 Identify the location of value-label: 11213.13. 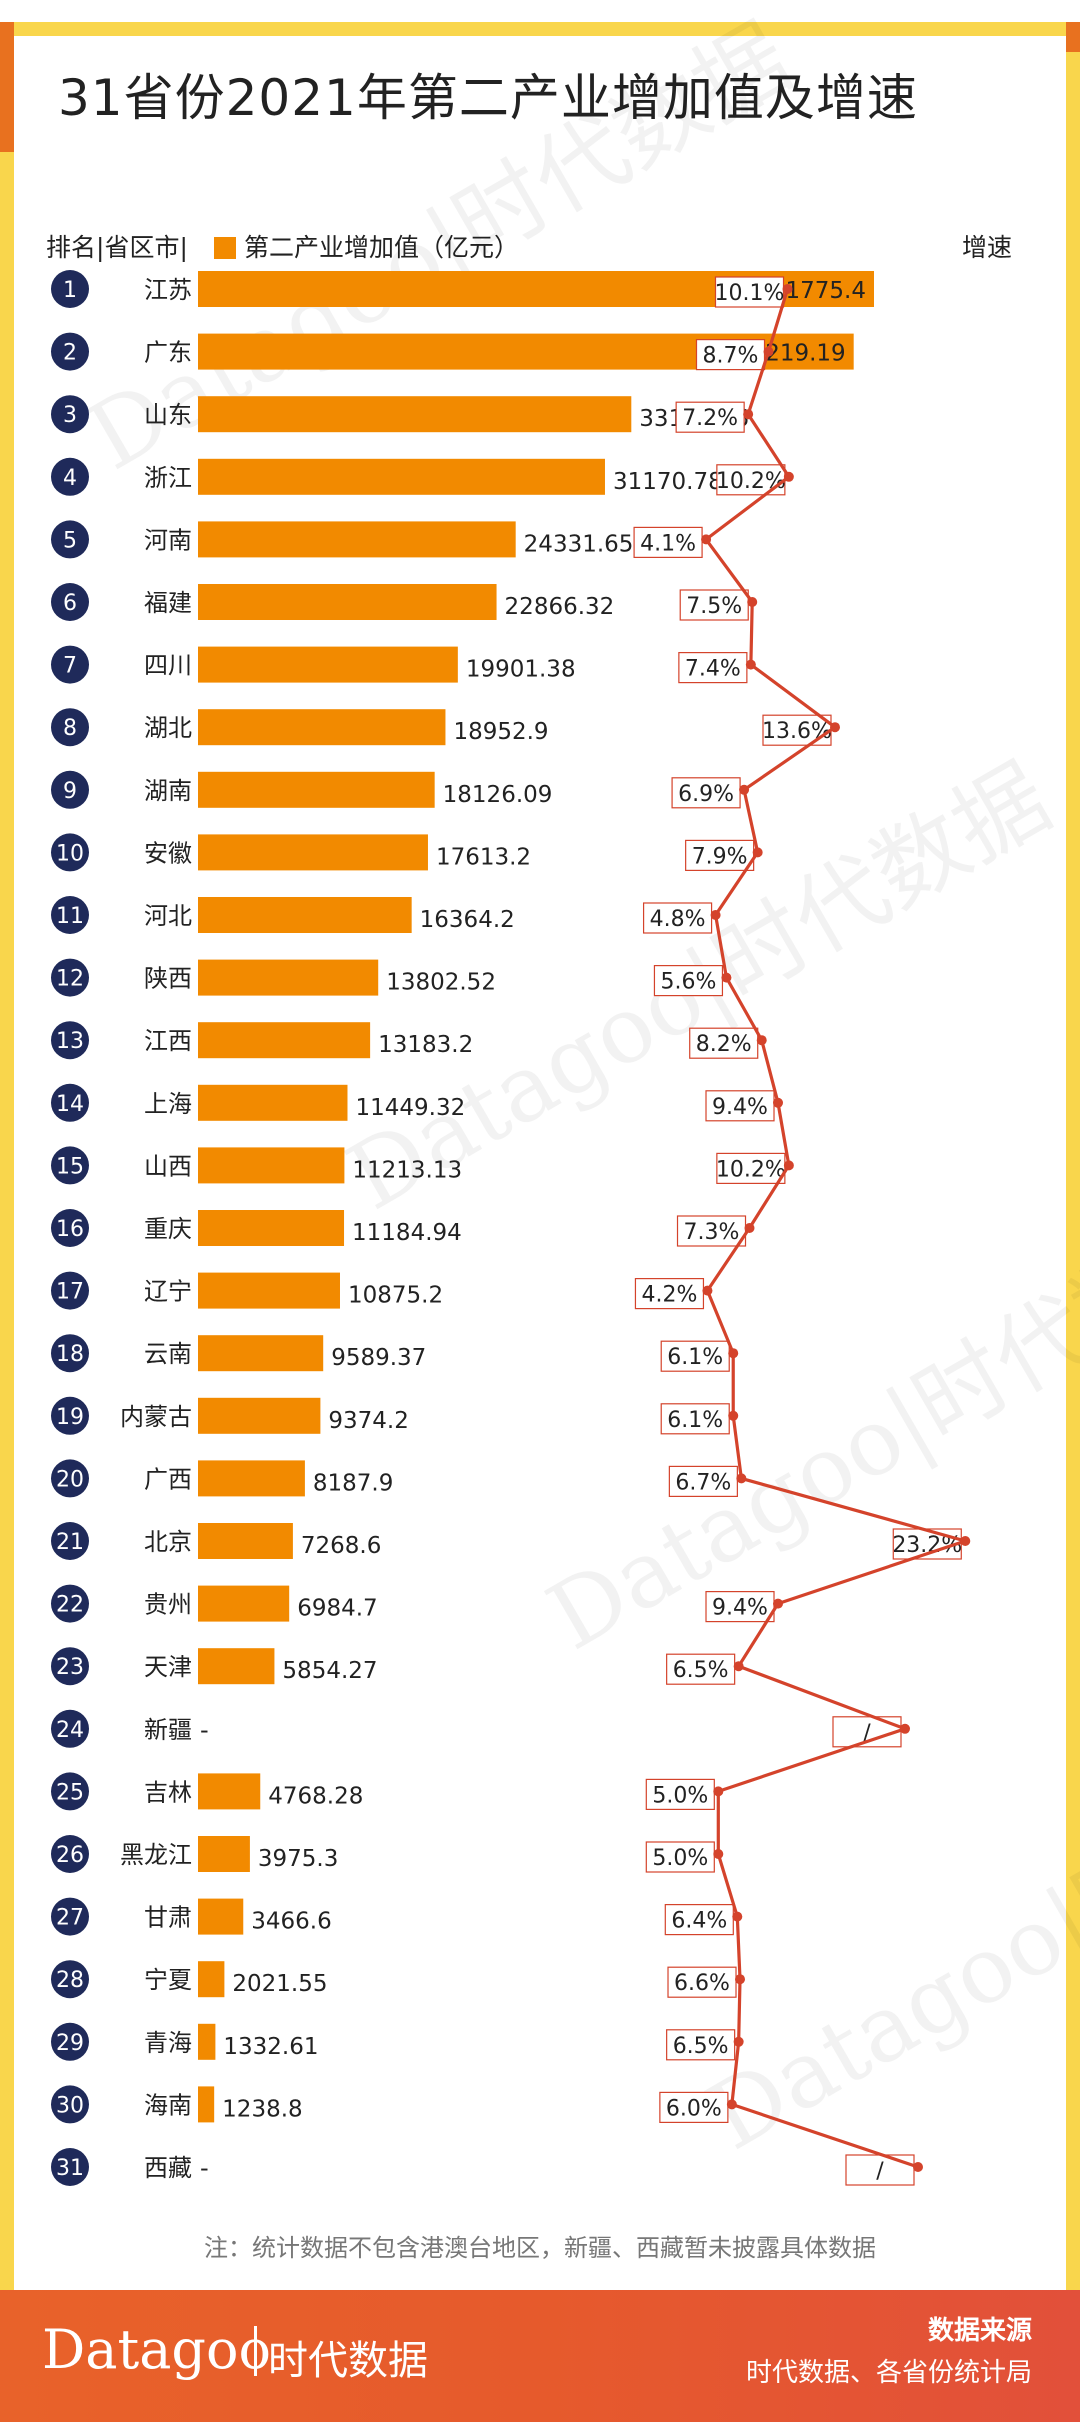
(407, 1170).